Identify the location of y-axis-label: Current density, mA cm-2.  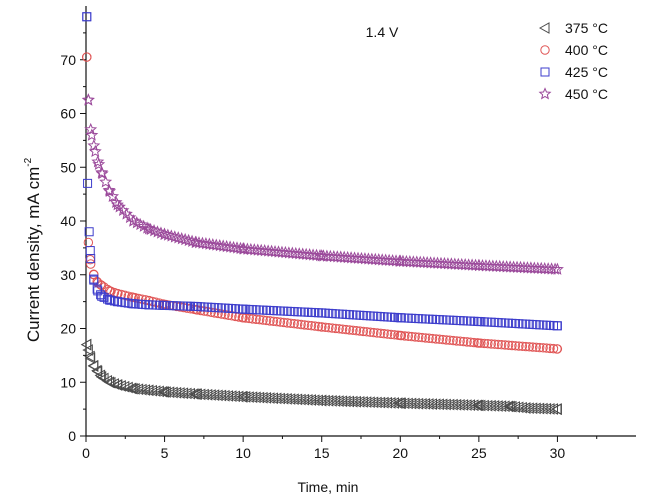
(33, 249).